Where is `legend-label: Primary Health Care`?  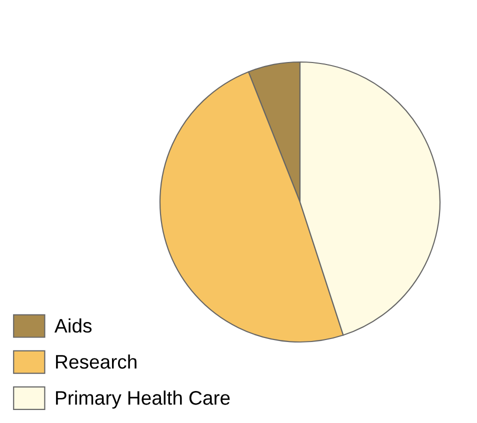 legend-label: Primary Health Care is located at coordinates (143, 399).